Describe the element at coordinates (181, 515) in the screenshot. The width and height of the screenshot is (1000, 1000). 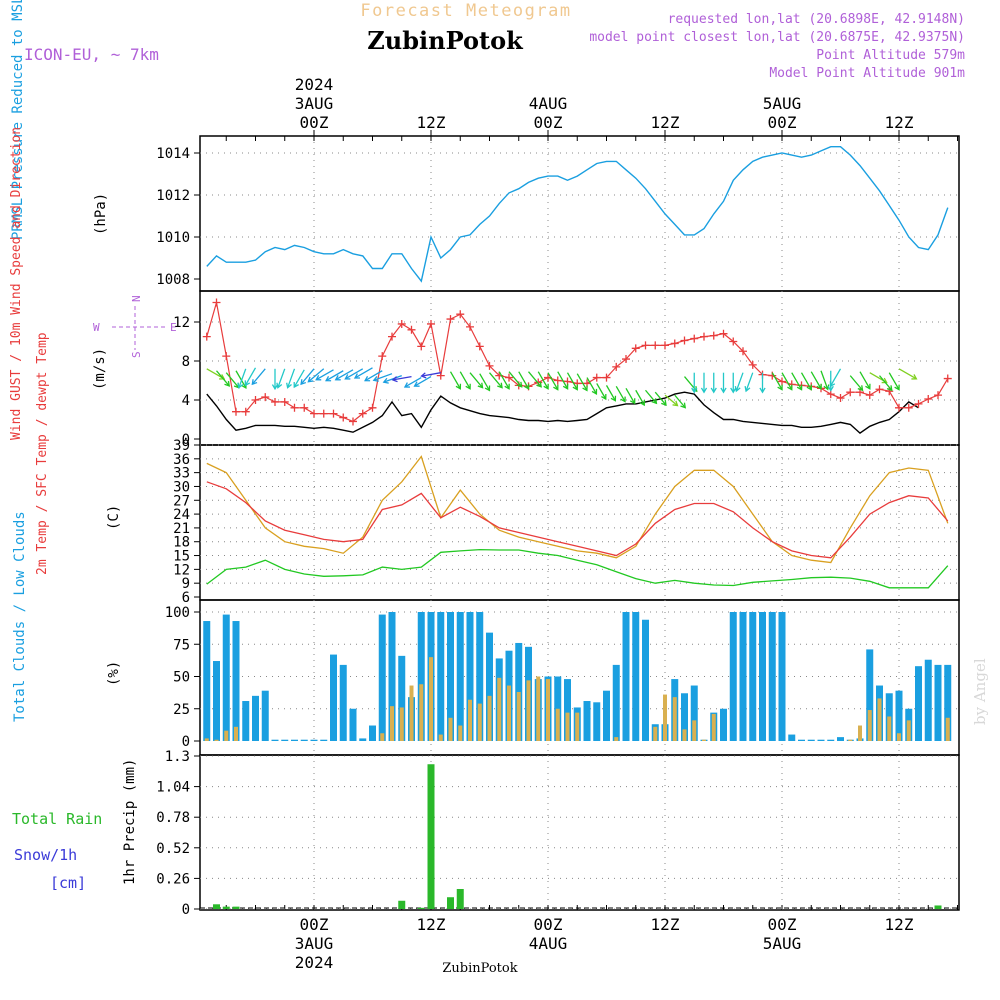
I see `y-tick-label: 24` at that location.